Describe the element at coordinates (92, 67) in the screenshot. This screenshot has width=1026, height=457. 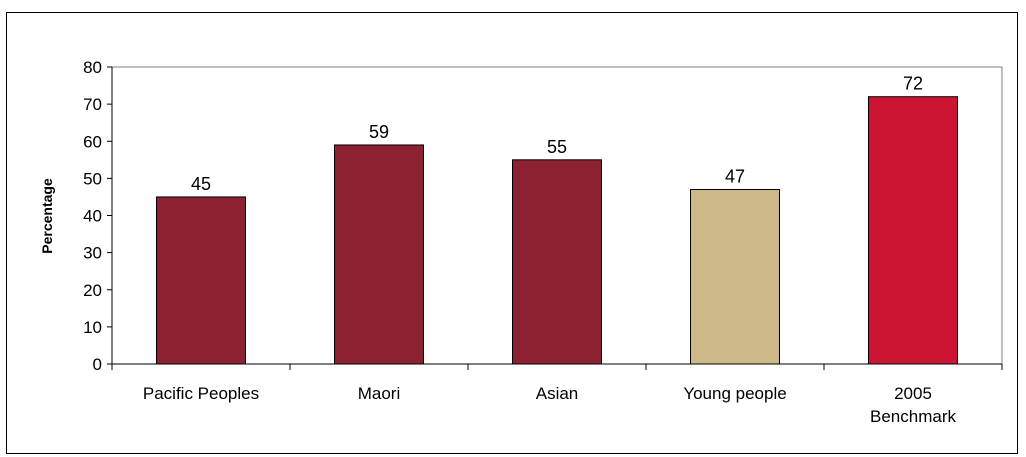
I see `y-tick-label: 80` at that location.